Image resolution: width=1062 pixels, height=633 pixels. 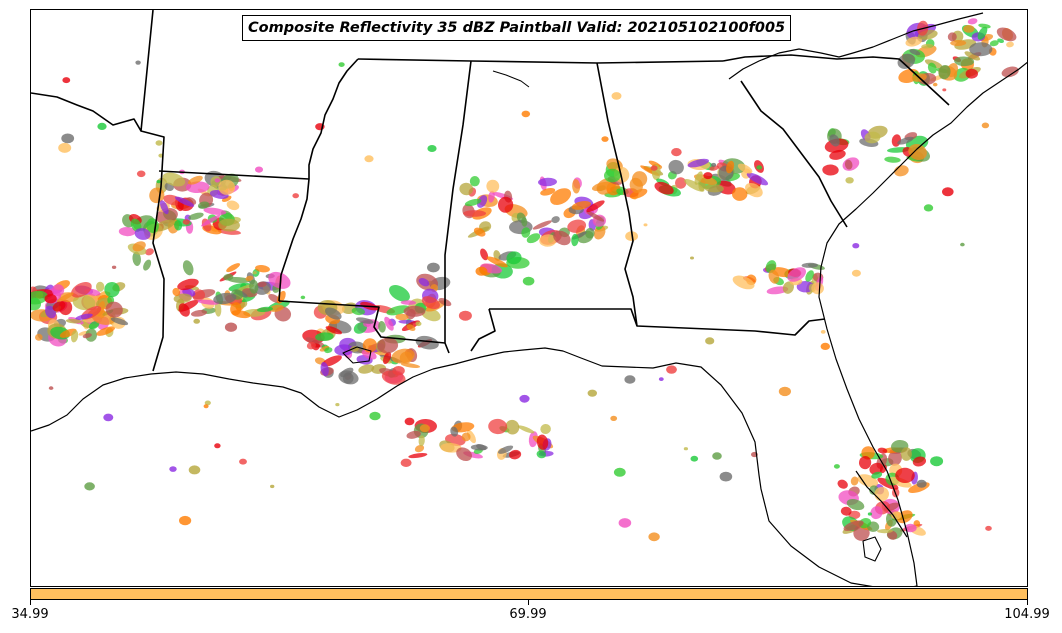 I want to click on colorbar-label-max: 104.99, so click(x=1027, y=614).